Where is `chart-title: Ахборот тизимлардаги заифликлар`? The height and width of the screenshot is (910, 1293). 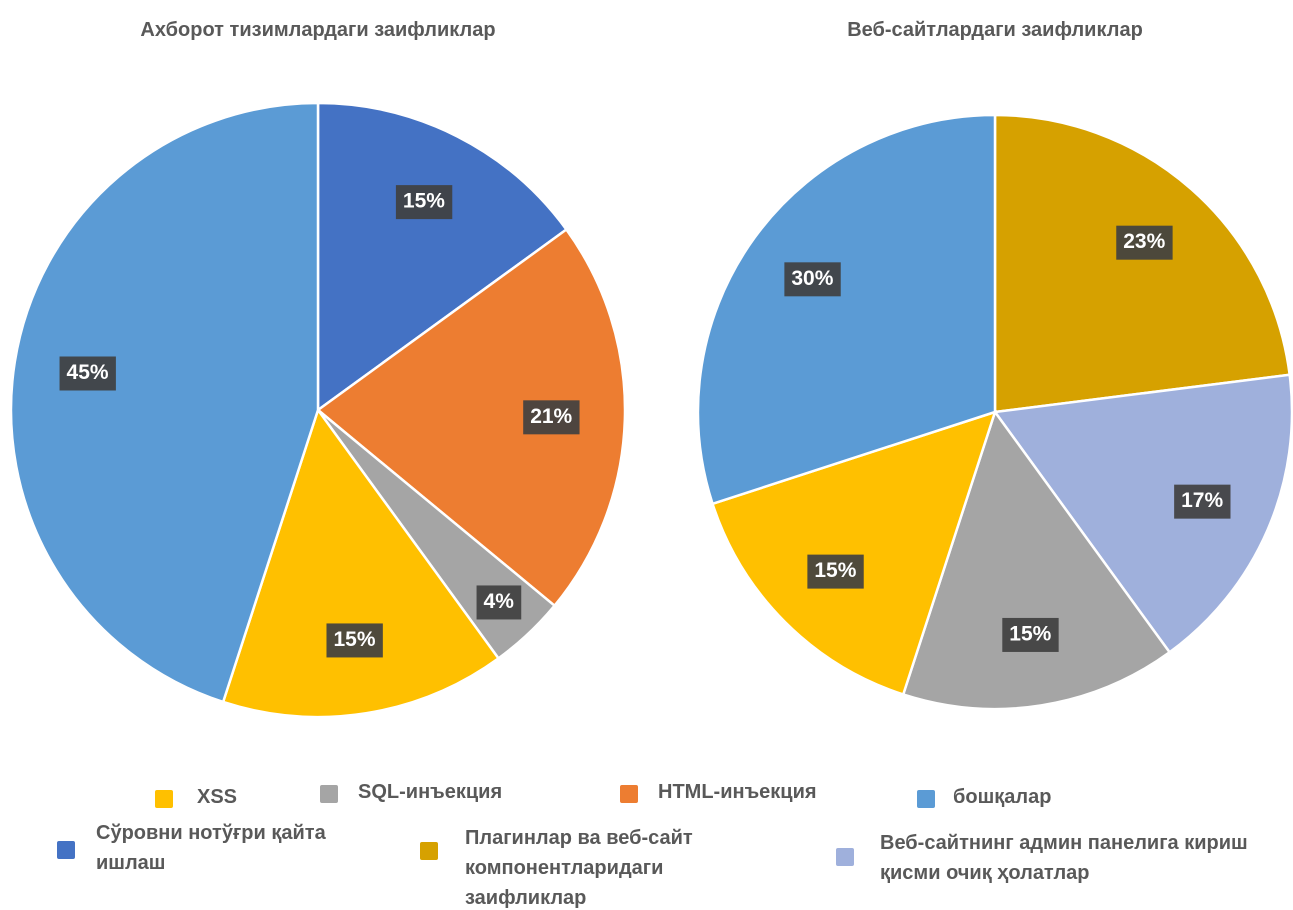 chart-title: Ахборот тизимлардаги заифликлар is located at coordinates (318, 30).